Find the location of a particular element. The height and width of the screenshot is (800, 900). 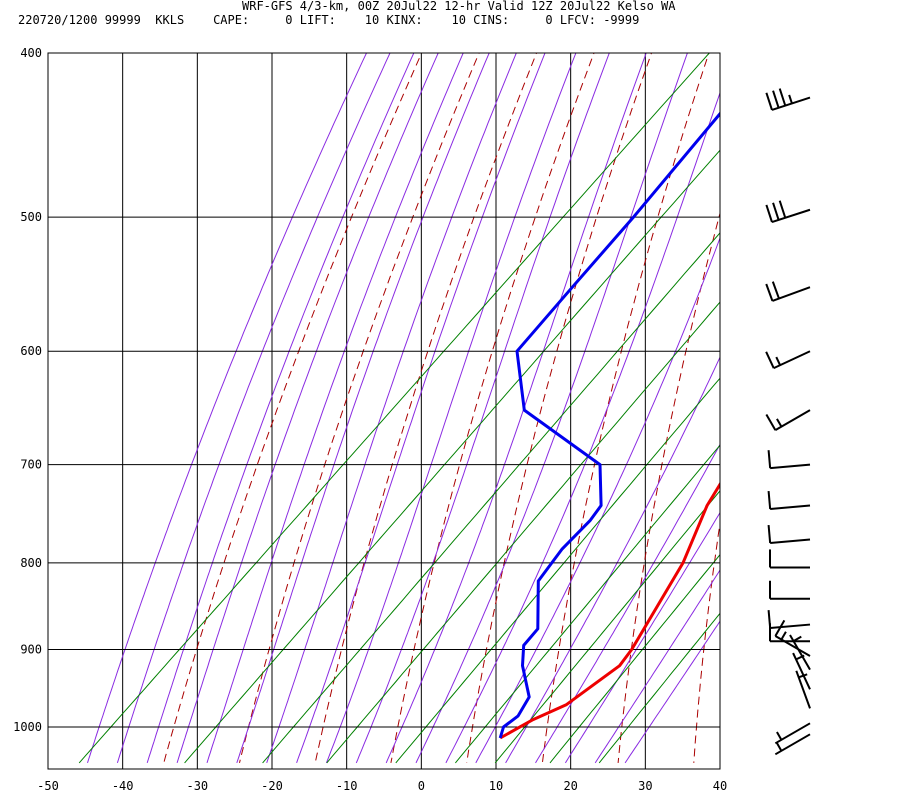

pressure-tick-label: 900 is located at coordinates (31, 649).